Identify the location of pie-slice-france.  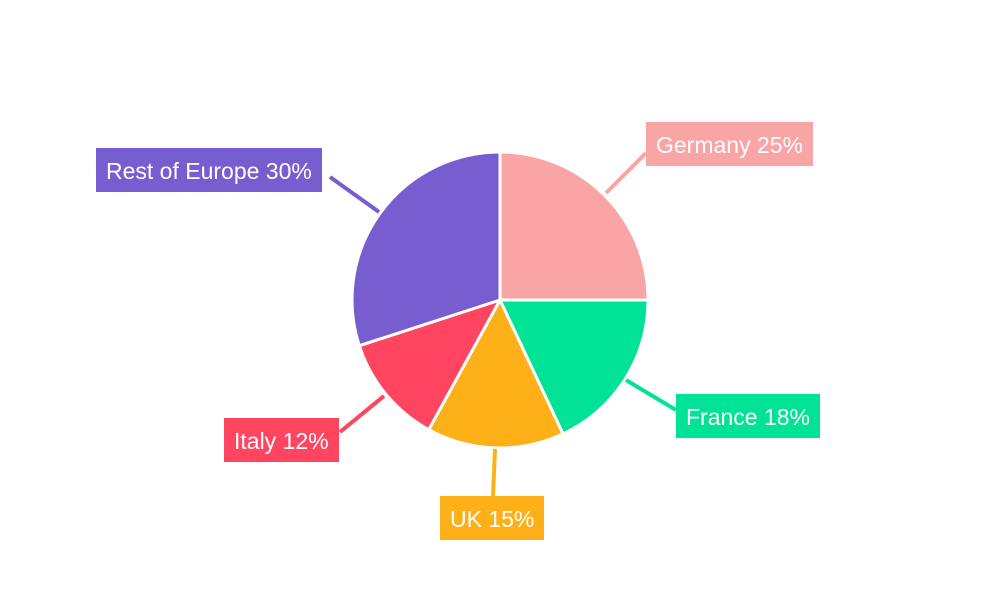
(573, 367).